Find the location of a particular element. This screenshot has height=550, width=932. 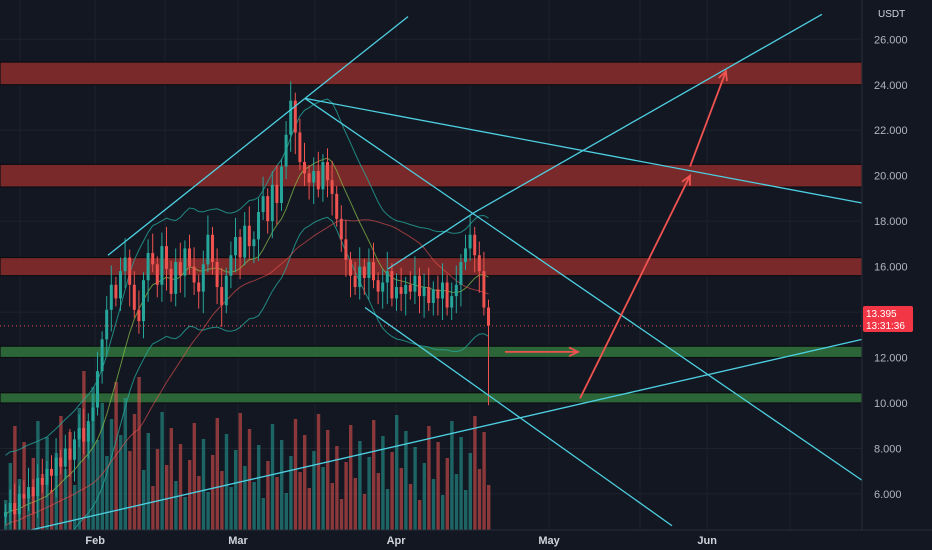

arrowhead-icon is located at coordinates (723, 75).